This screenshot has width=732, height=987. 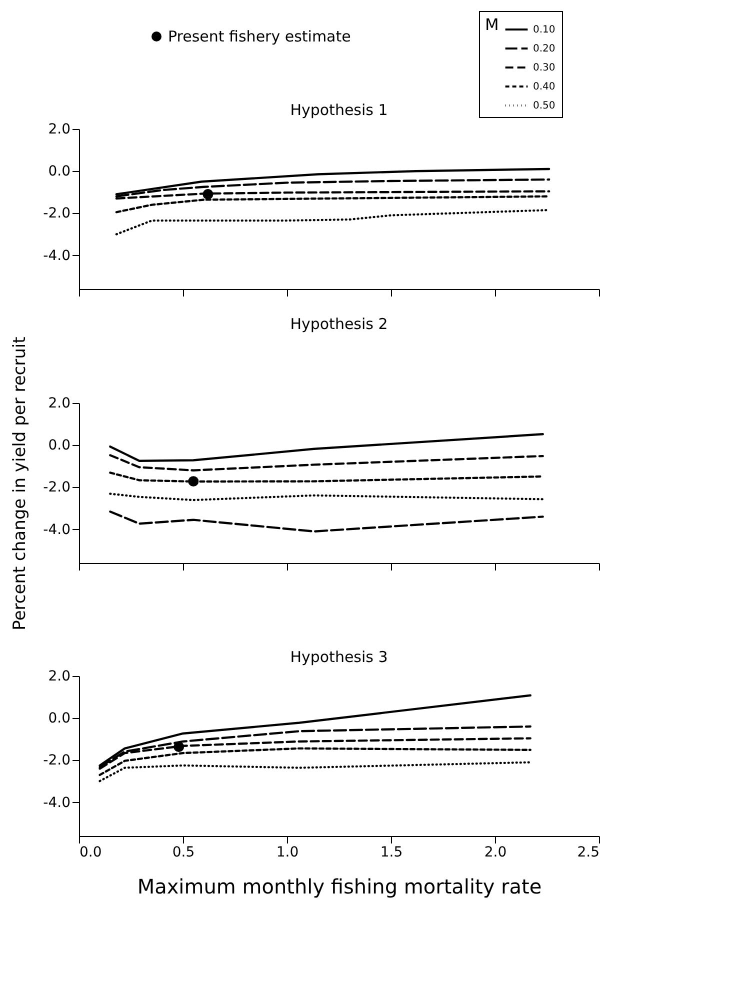 I want to click on legend-label: Present fishery estimate, so click(x=259, y=37).